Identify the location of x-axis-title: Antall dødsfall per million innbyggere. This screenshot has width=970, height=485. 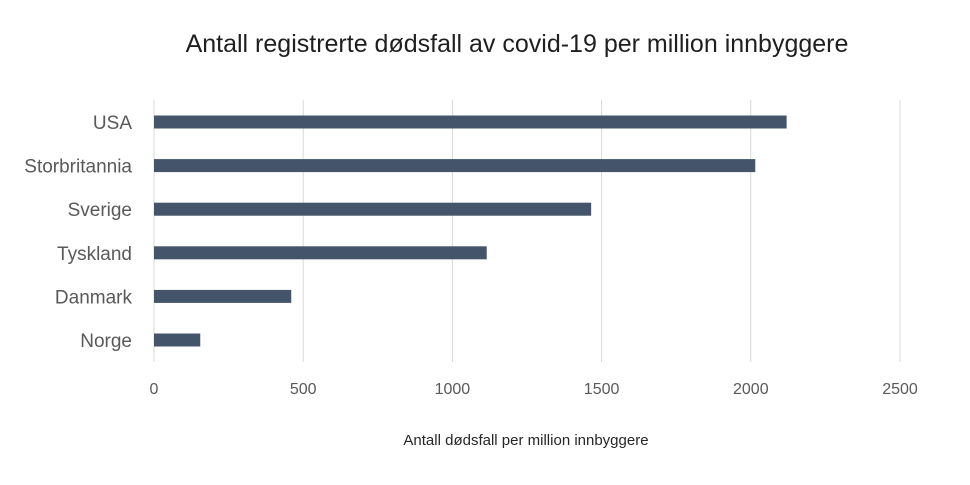
(525, 440).